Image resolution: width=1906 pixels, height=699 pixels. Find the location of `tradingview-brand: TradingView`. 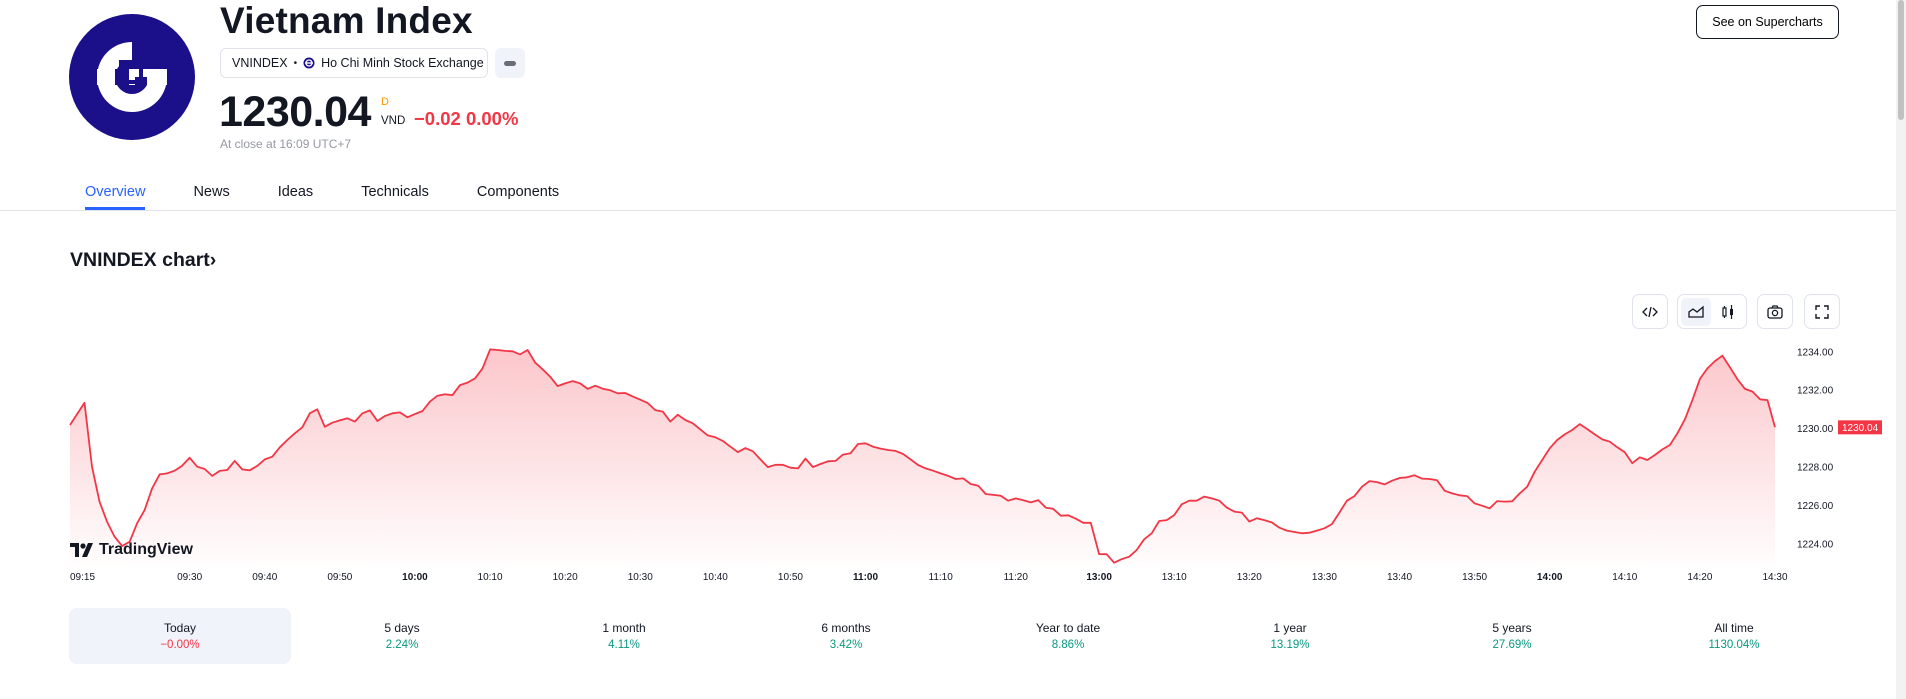

tradingview-brand: TradingView is located at coordinates (131, 550).